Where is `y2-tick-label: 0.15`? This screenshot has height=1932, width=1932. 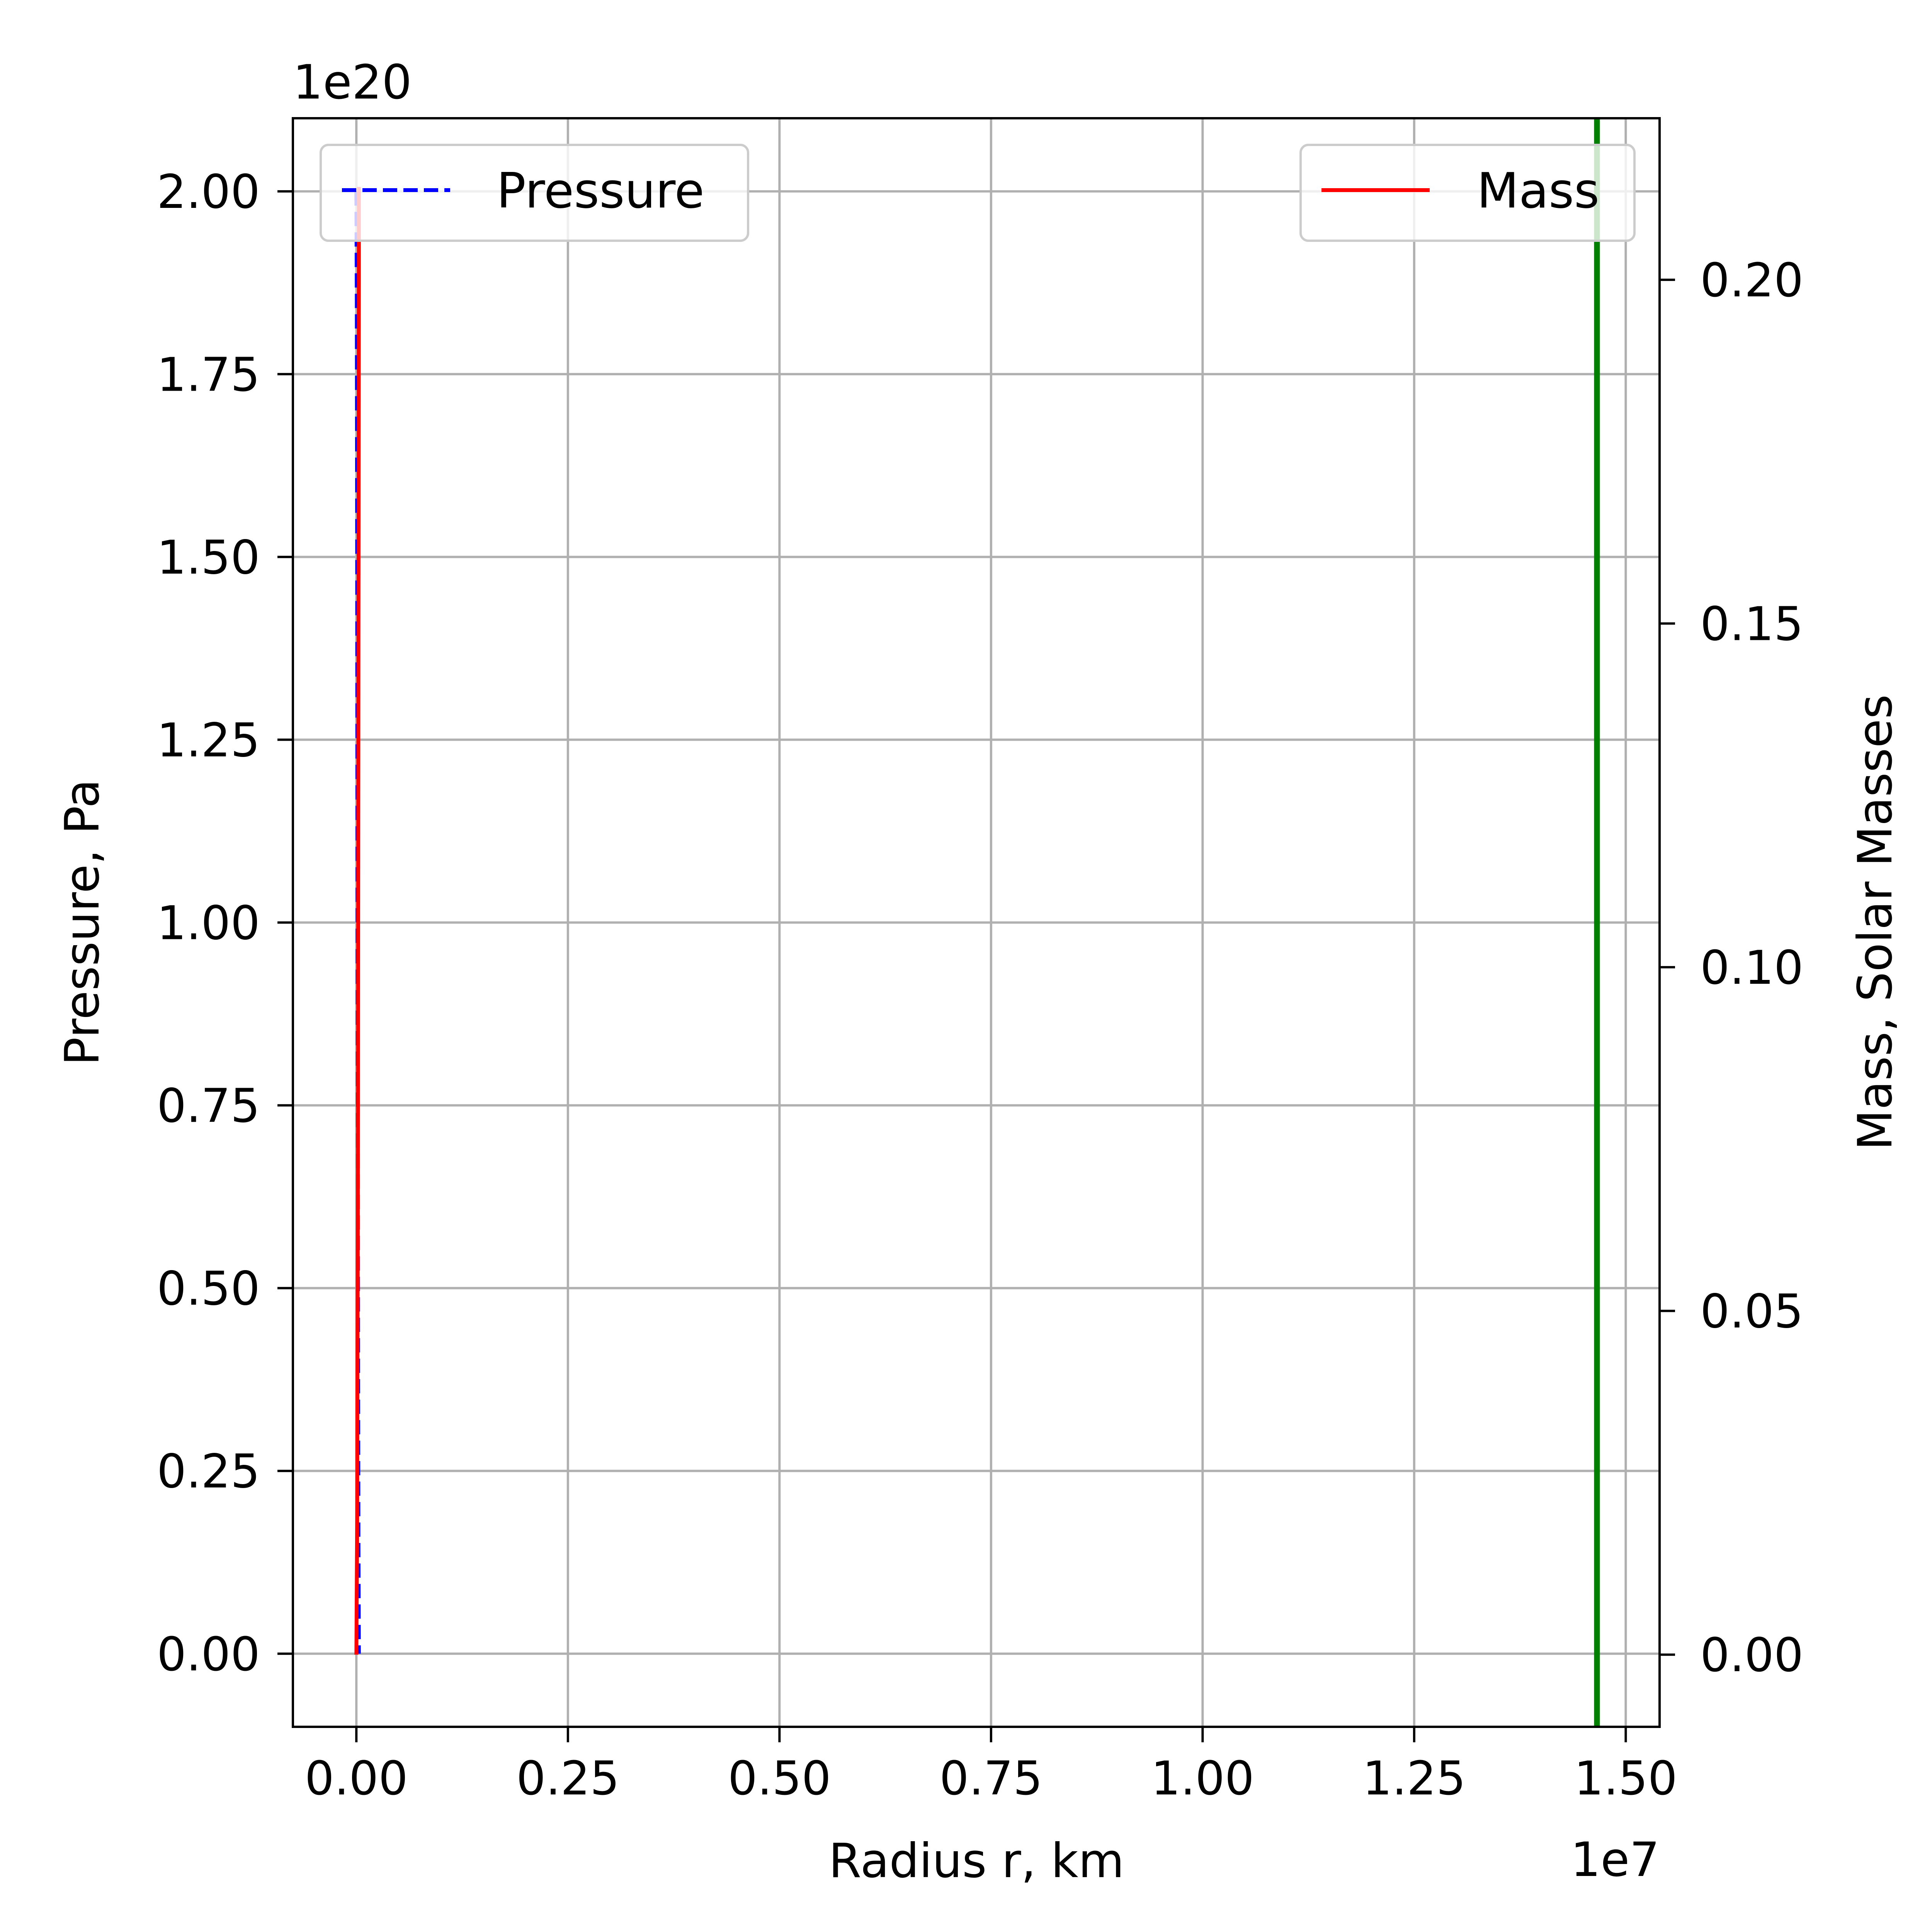
y2-tick-label: 0.15 is located at coordinates (1752, 624).